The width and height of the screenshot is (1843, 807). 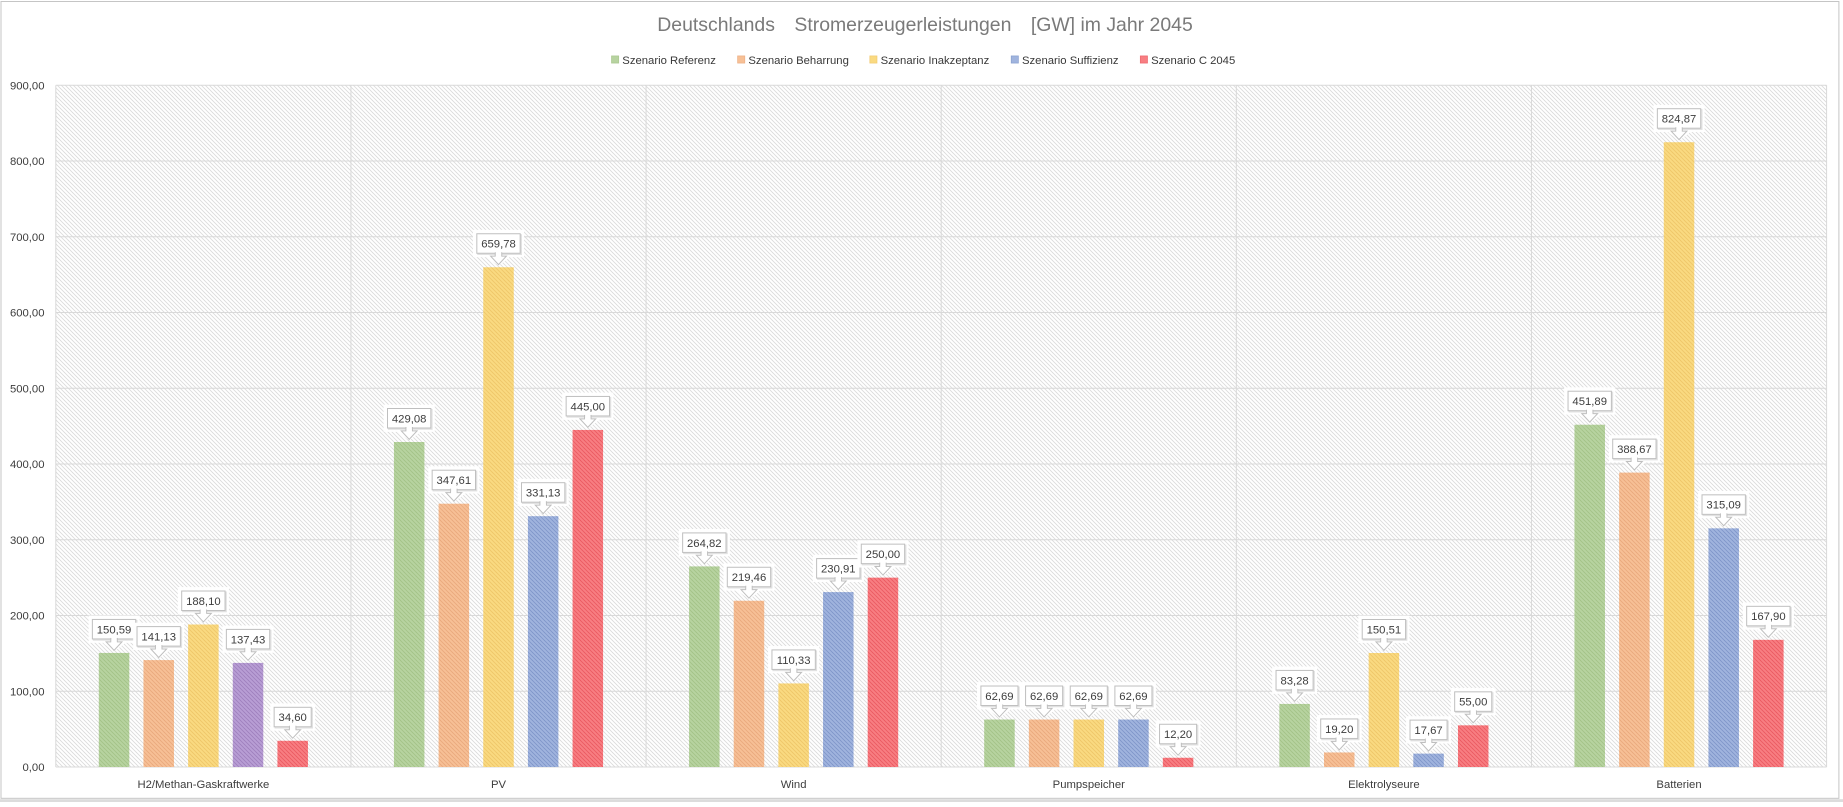 What do you see at coordinates (749, 578) in the screenshot?
I see `svg-text: 219,46` at bounding box center [749, 578].